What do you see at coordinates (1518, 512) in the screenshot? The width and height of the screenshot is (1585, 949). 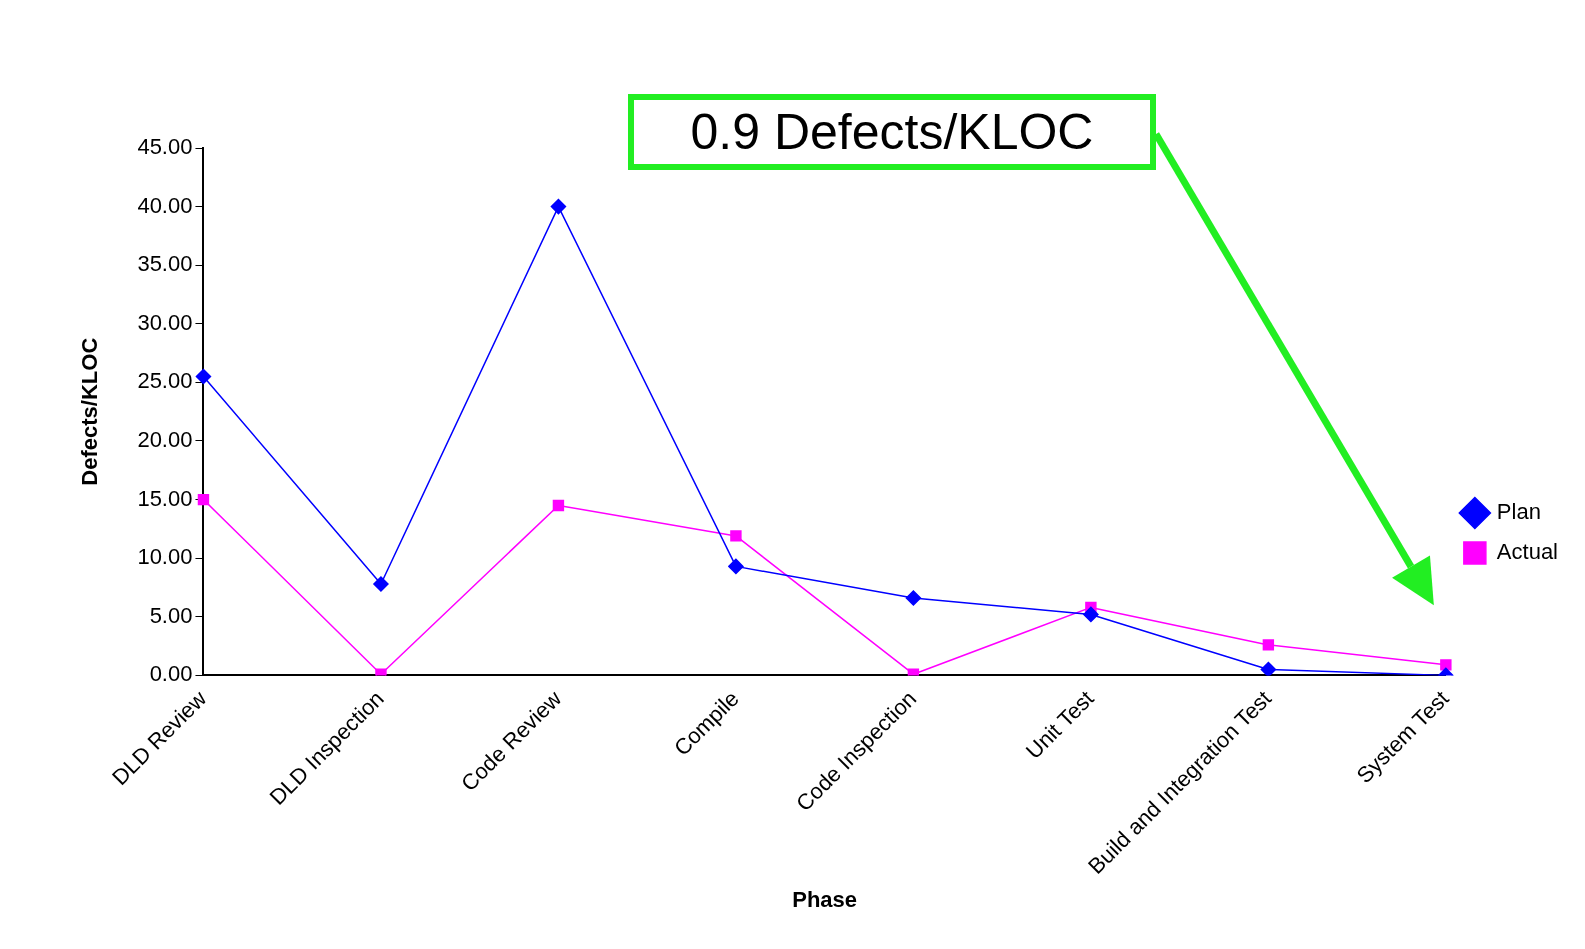 I see `legend-label: Plan` at bounding box center [1518, 512].